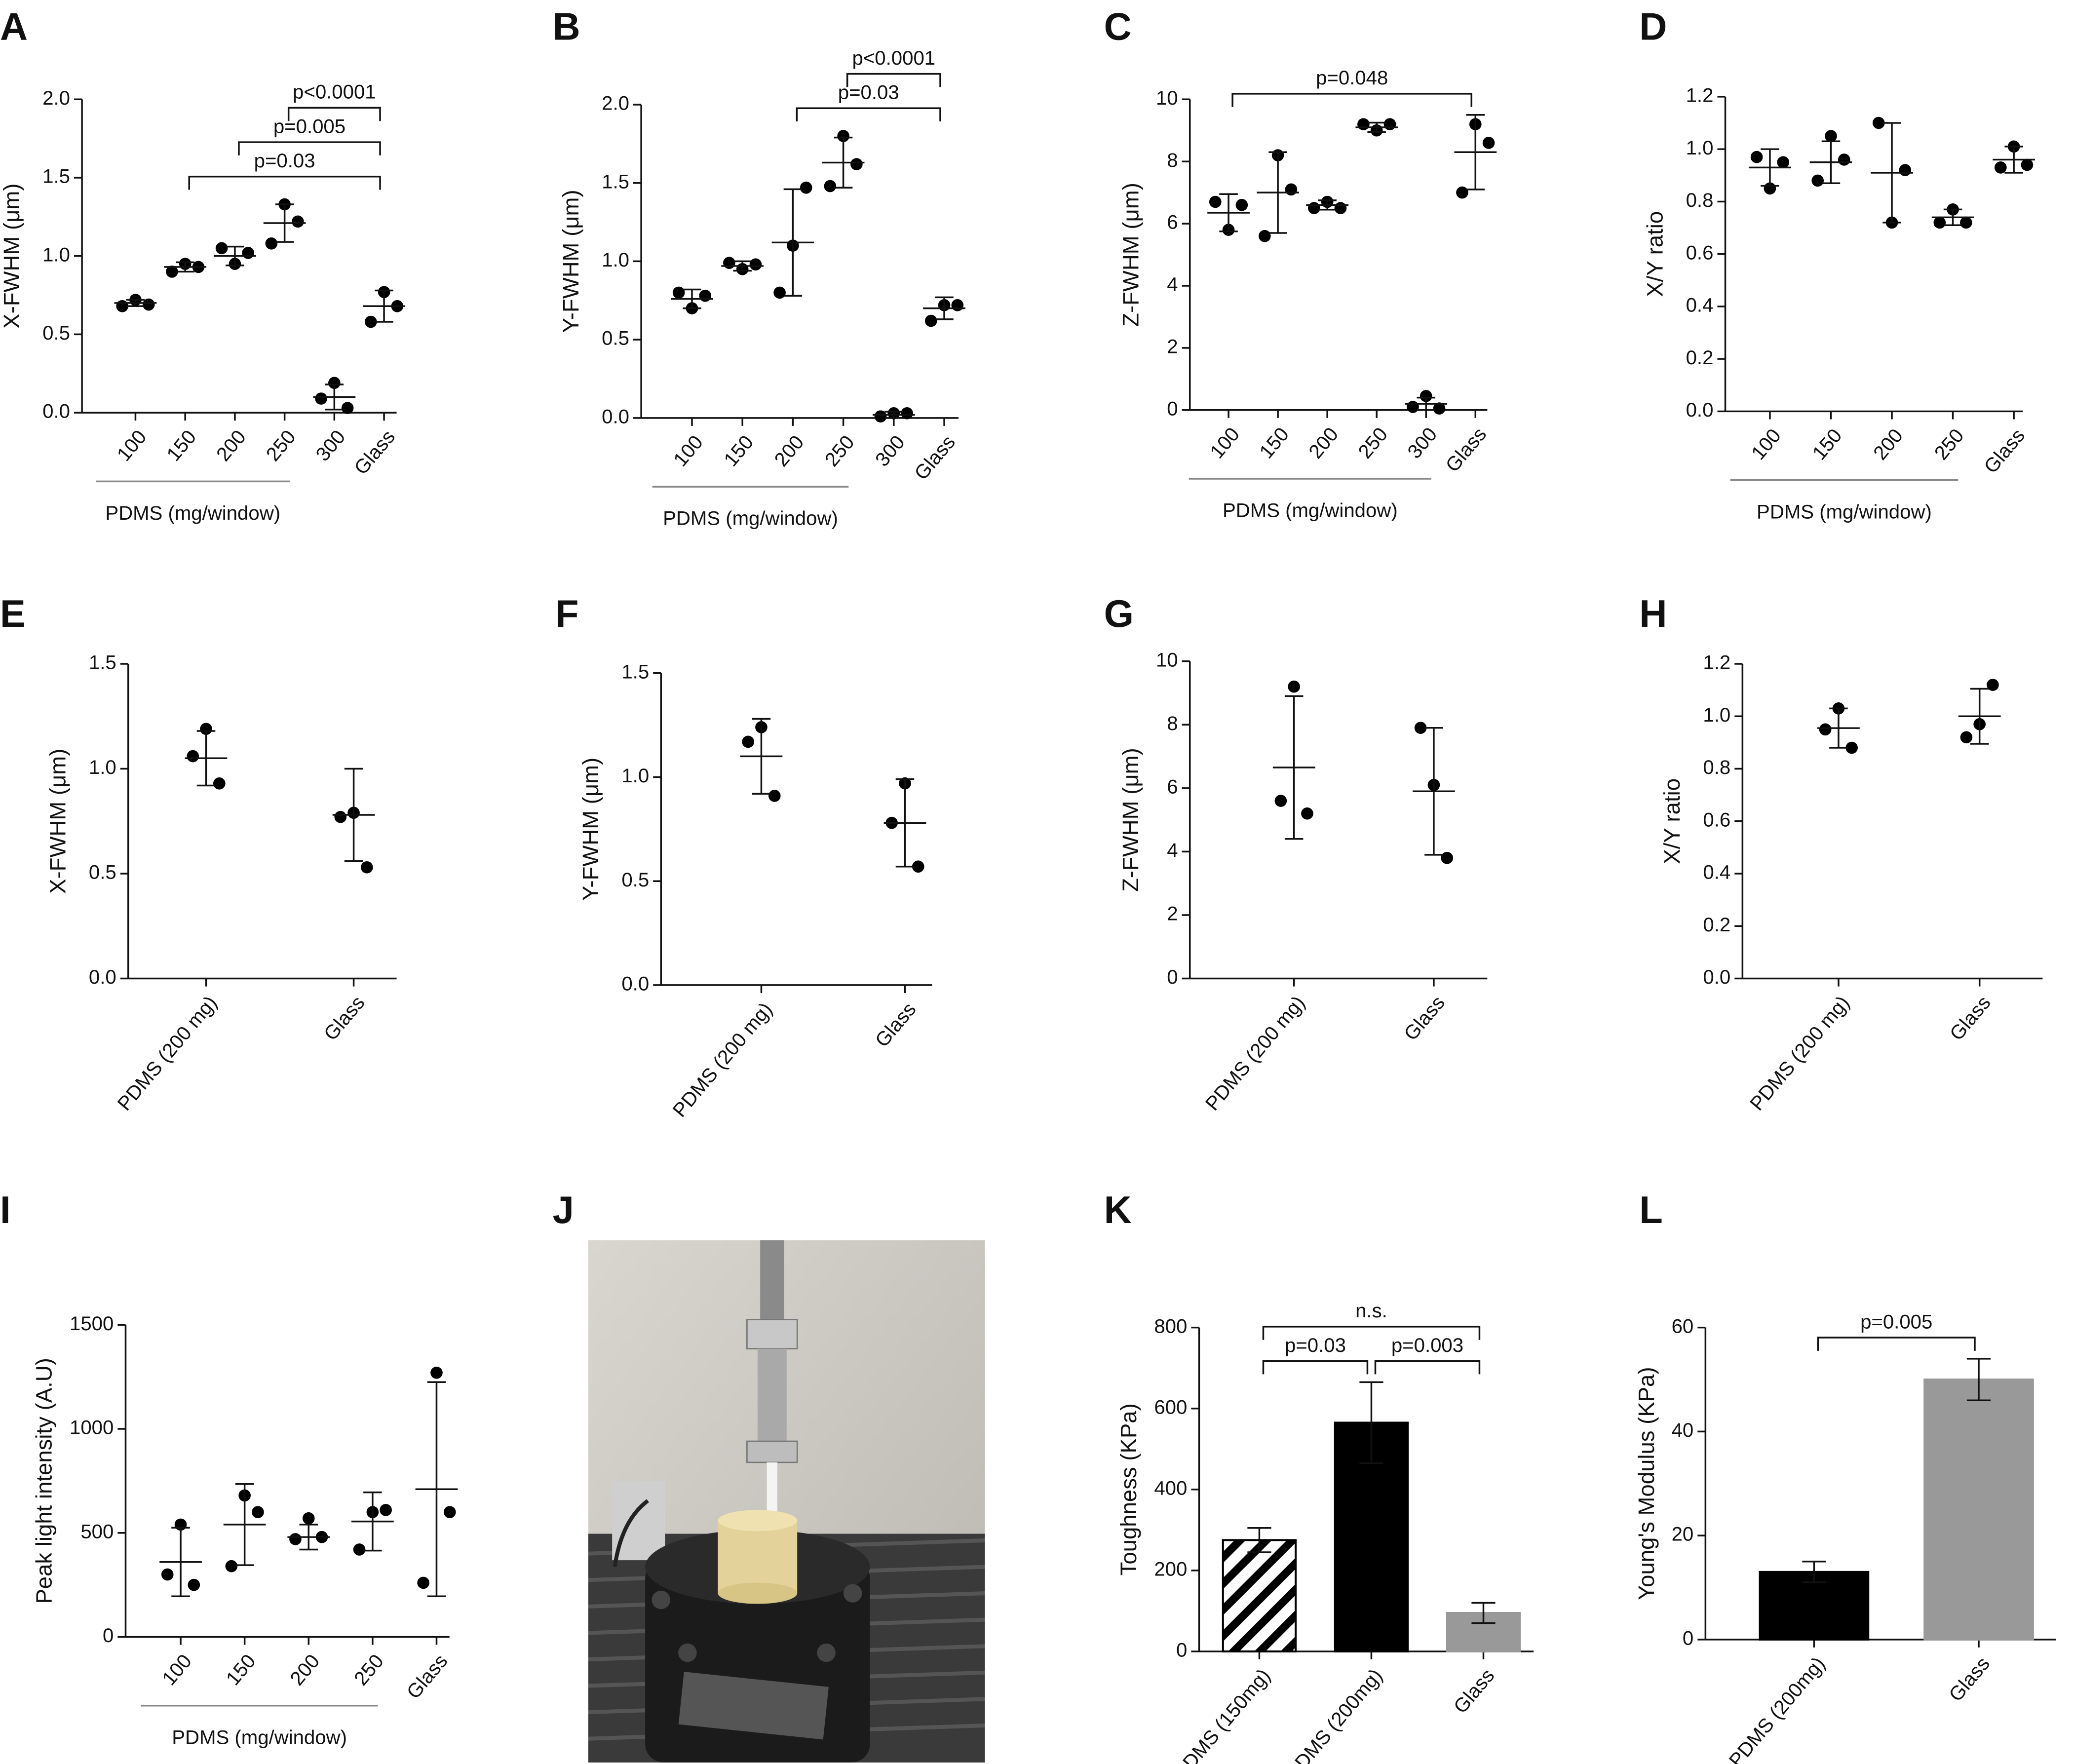  Describe the element at coordinates (1118, 1210) in the screenshot. I see `panel-letter: K` at that location.